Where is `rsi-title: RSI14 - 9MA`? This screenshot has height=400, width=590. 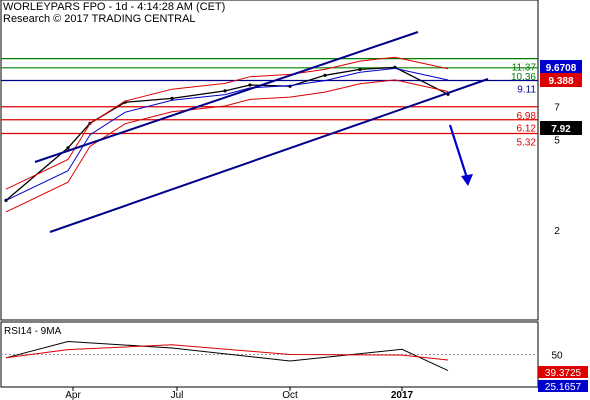
rsi-title: RSI14 - 9MA is located at coordinates (33, 331).